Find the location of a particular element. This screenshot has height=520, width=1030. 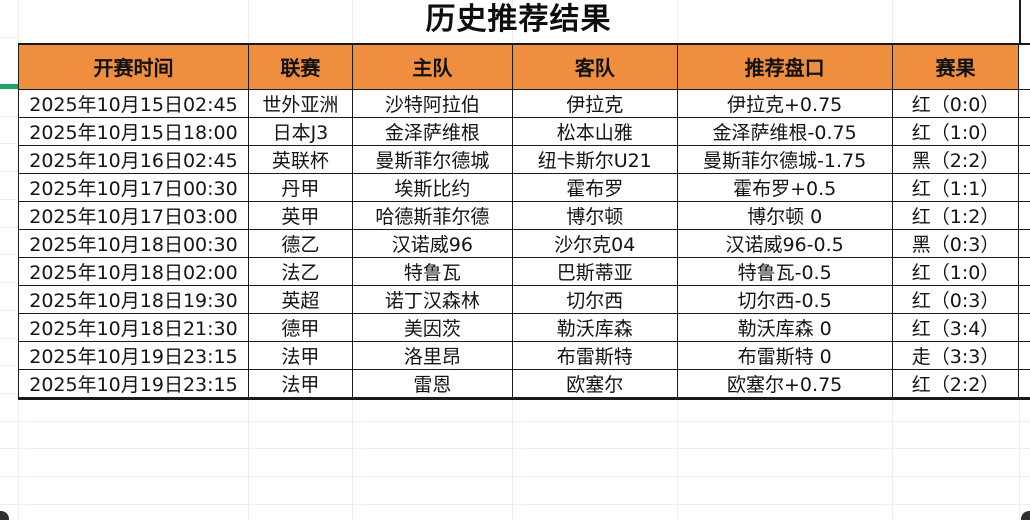

cell-result: 红（1:1） is located at coordinates (955, 187).